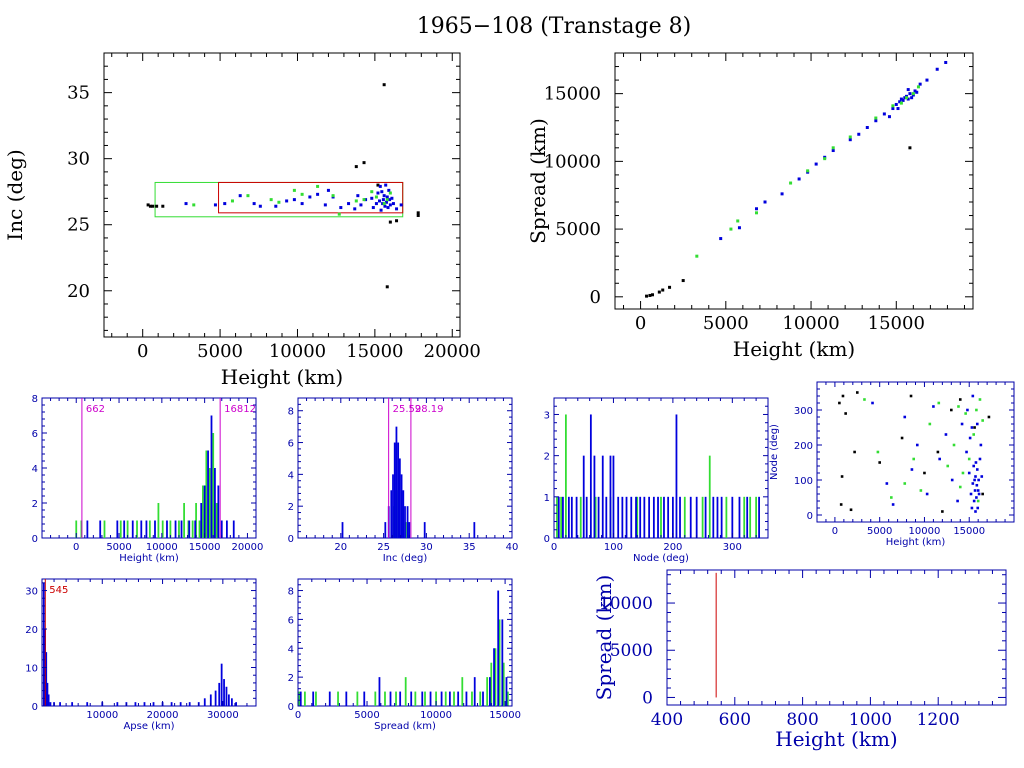  Describe the element at coordinates (291, 507) in the screenshot. I see `y-tick-label: 2` at that location.